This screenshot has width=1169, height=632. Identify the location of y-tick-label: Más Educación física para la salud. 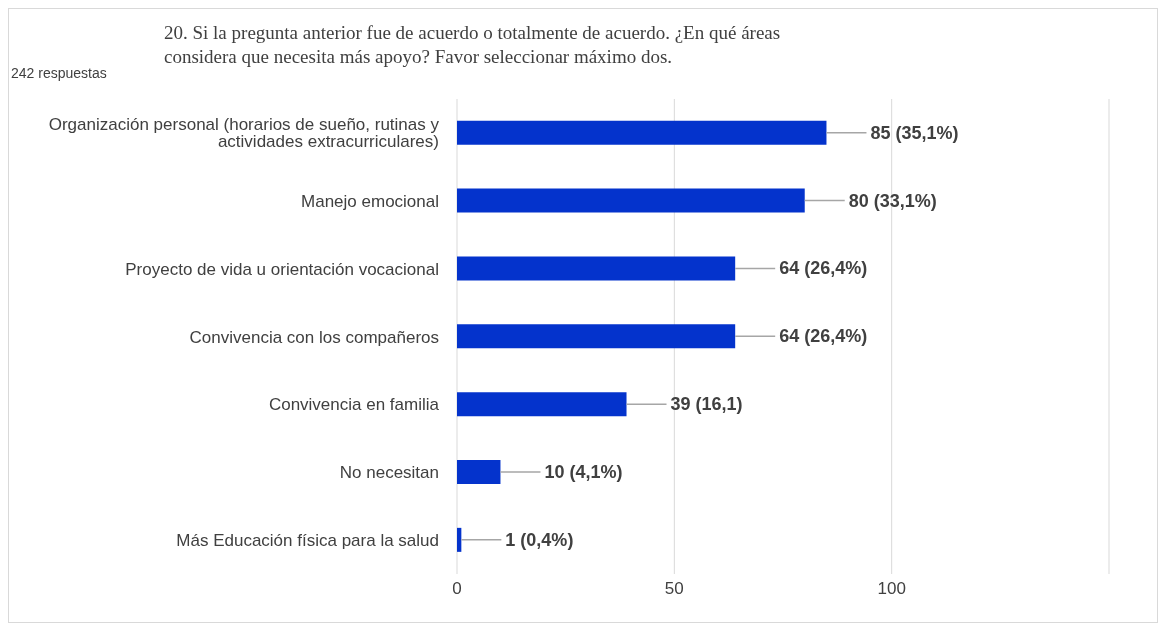
(307, 541).